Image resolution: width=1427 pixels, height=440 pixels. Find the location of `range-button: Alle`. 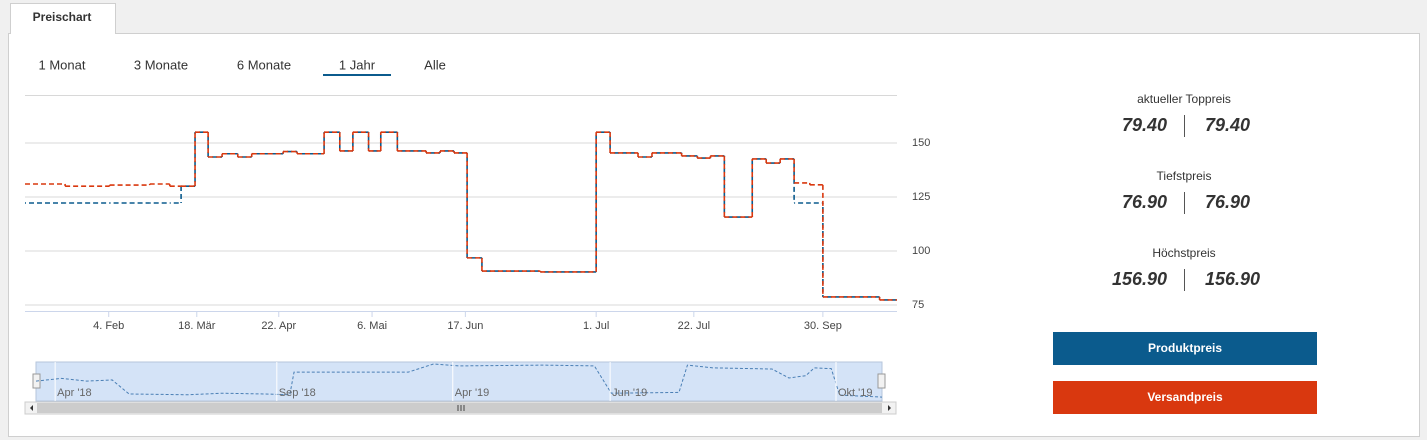

range-button: Alle is located at coordinates (435, 64).